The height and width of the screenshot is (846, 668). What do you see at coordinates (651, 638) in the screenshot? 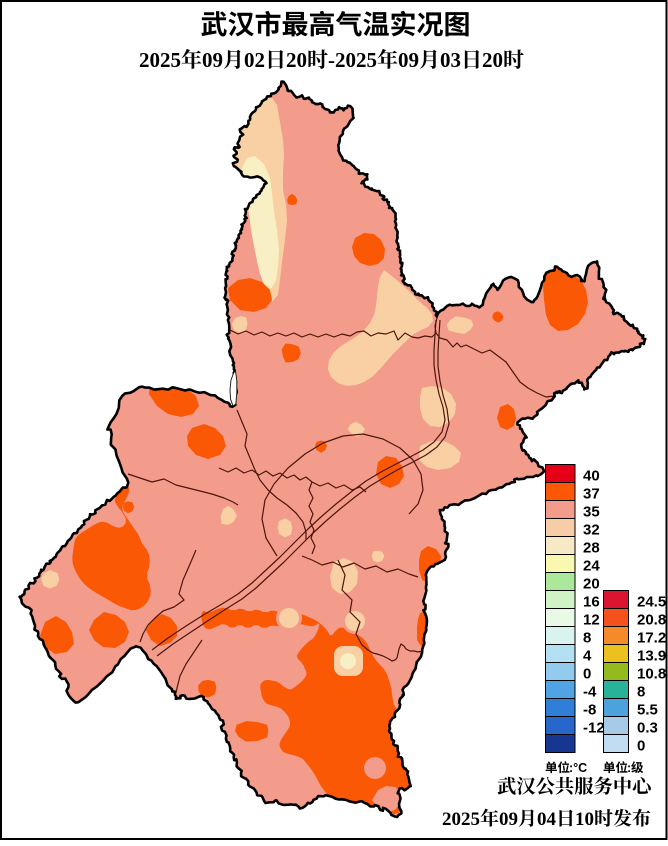
I see `svg-text: 17.2` at bounding box center [651, 638].